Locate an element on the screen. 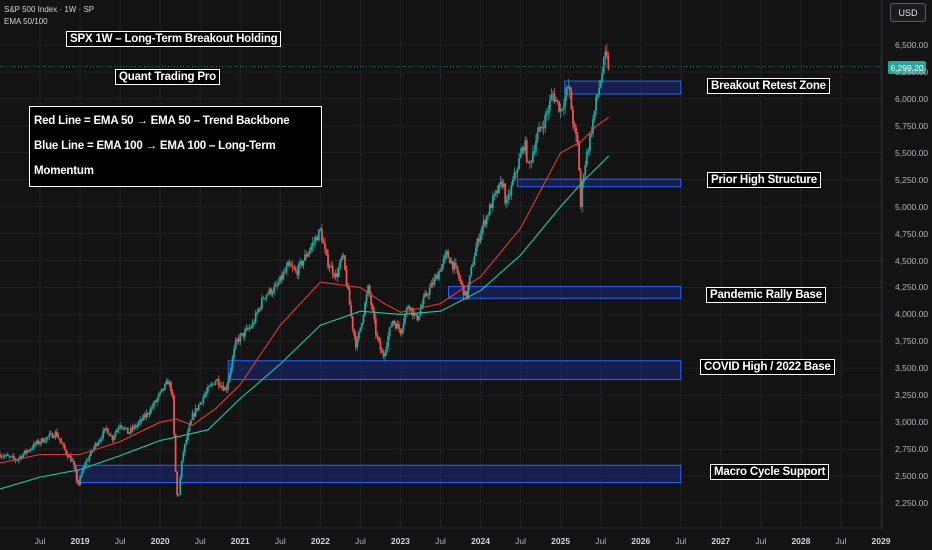 The width and height of the screenshot is (932, 550). currency-button: USD is located at coordinates (908, 12).